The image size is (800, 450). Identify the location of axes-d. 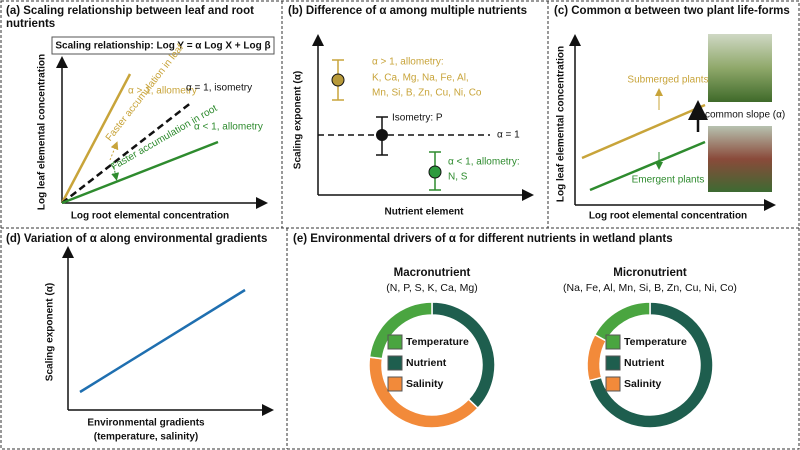
(168, 331).